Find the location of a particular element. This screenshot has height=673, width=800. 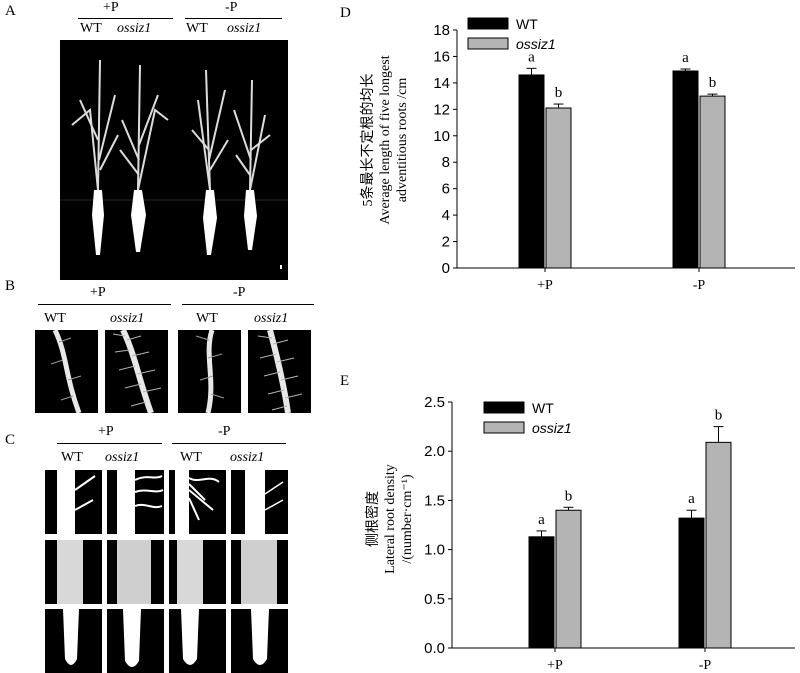

chart-e-y-tick-label: 1.0 is located at coordinates (434, 550).